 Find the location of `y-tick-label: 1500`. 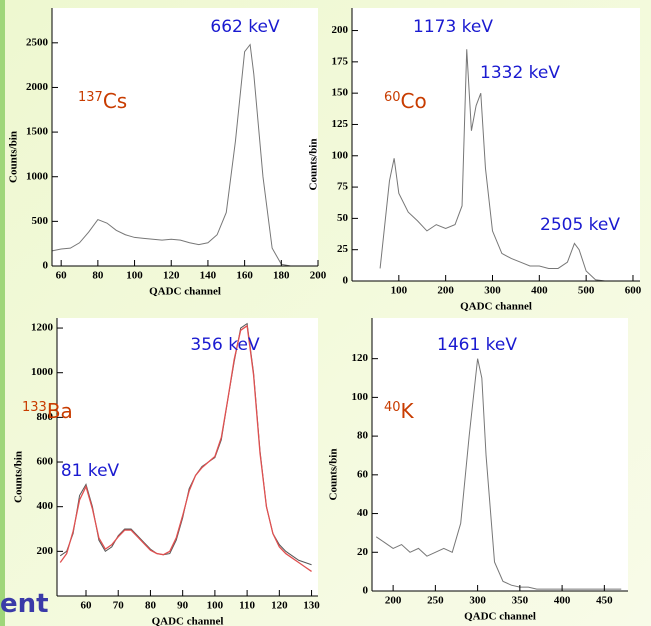

y-tick-label: 1500 is located at coordinates (37, 132).